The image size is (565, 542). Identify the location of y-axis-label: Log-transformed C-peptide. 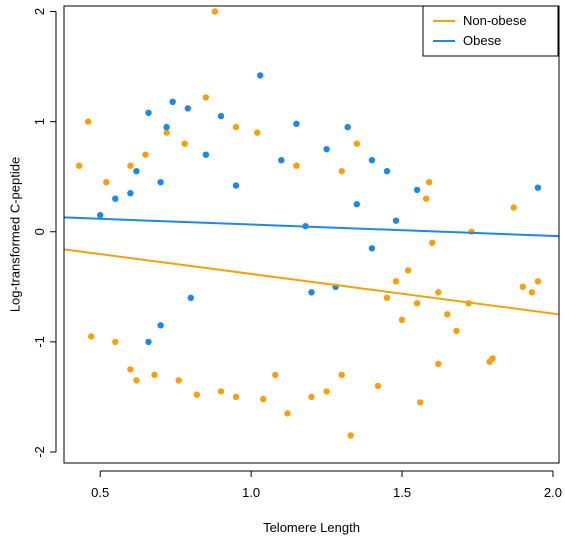
(14, 234).